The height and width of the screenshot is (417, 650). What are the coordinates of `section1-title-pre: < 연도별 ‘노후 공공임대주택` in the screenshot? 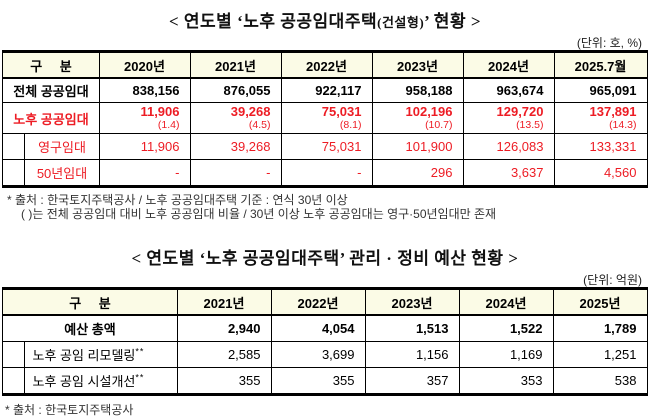 It's located at (273, 21).